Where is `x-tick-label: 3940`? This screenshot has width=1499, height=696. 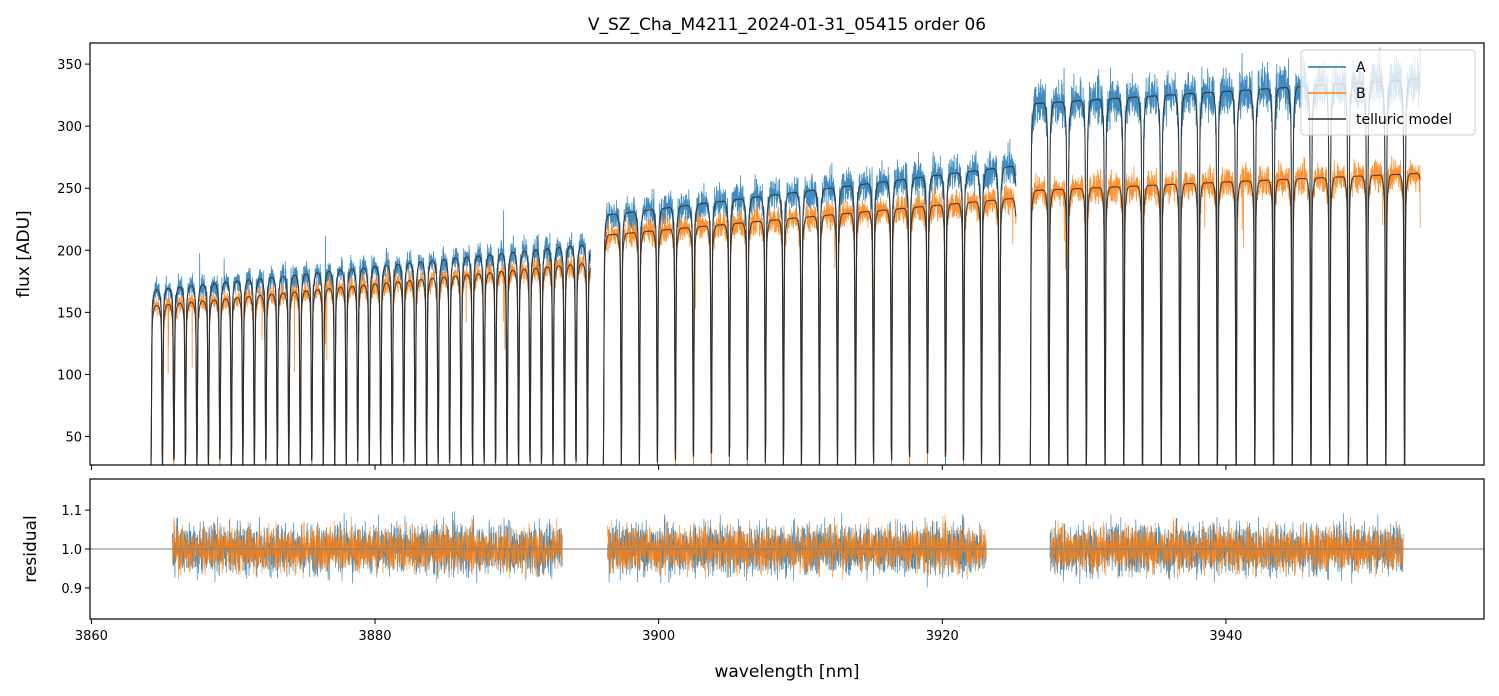 x-tick-label: 3940 is located at coordinates (1225, 636).